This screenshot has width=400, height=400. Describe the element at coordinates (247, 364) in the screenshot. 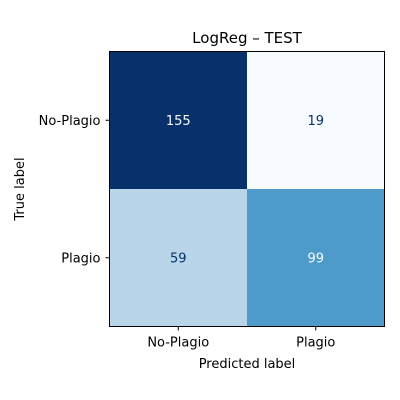

I see `x-axis-label: Predicted label` at that location.